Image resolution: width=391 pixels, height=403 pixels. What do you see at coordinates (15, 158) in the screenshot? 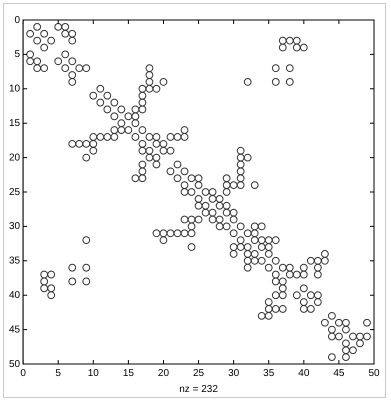
I see `y-tick-label: 20` at bounding box center [15, 158].